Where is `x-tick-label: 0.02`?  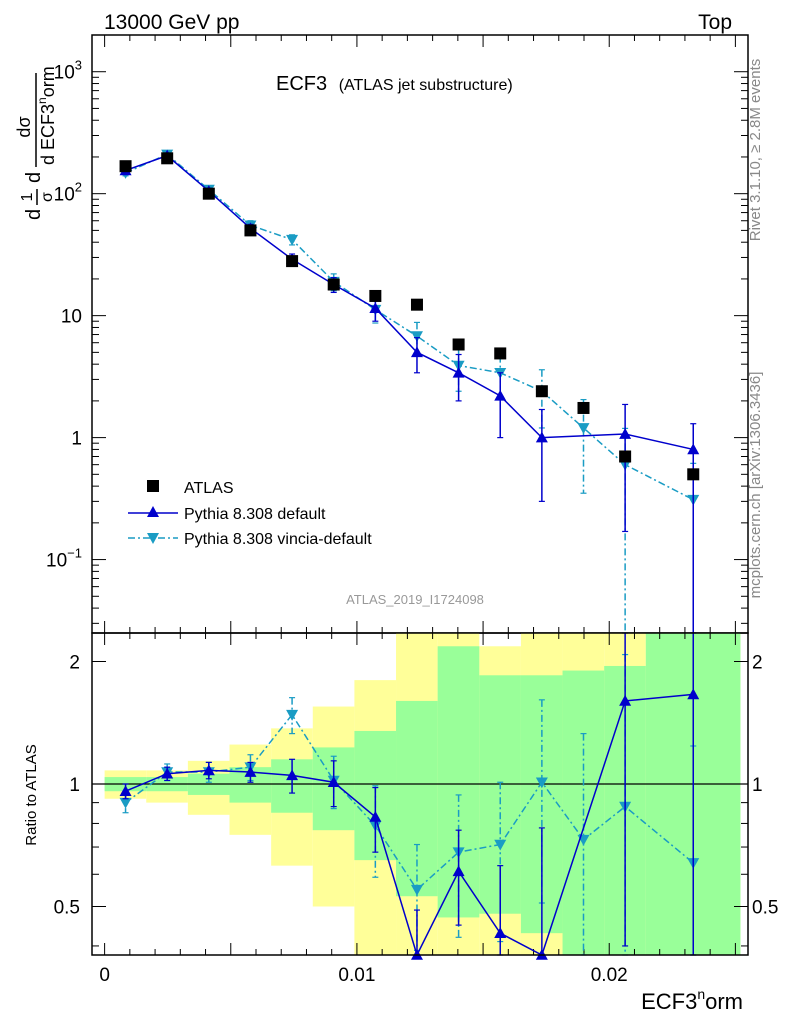 x-tick-label: 0.02 is located at coordinates (609, 975).